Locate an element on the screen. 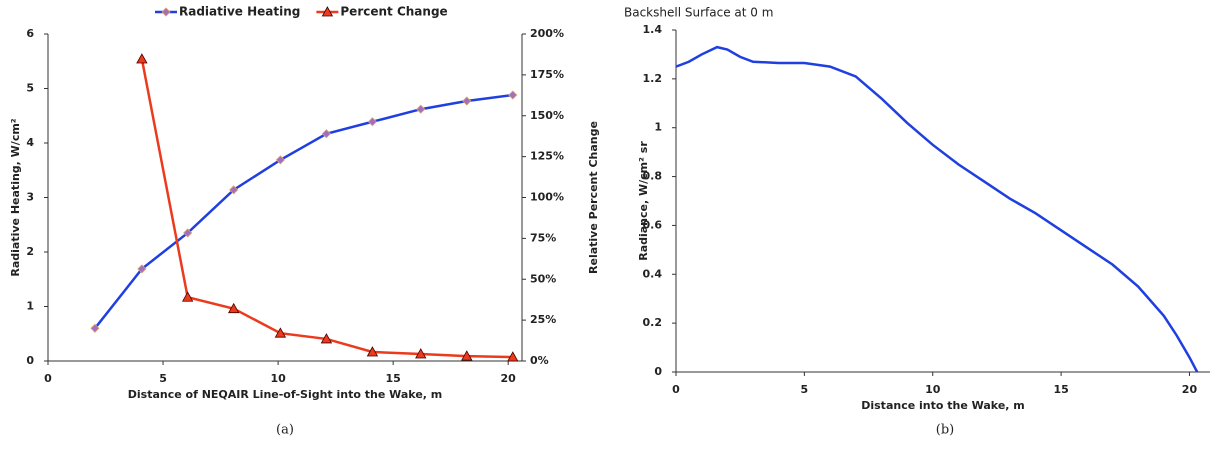 This screenshot has height=462, width=1222. y2-tick-label: 50% is located at coordinates (543, 278).